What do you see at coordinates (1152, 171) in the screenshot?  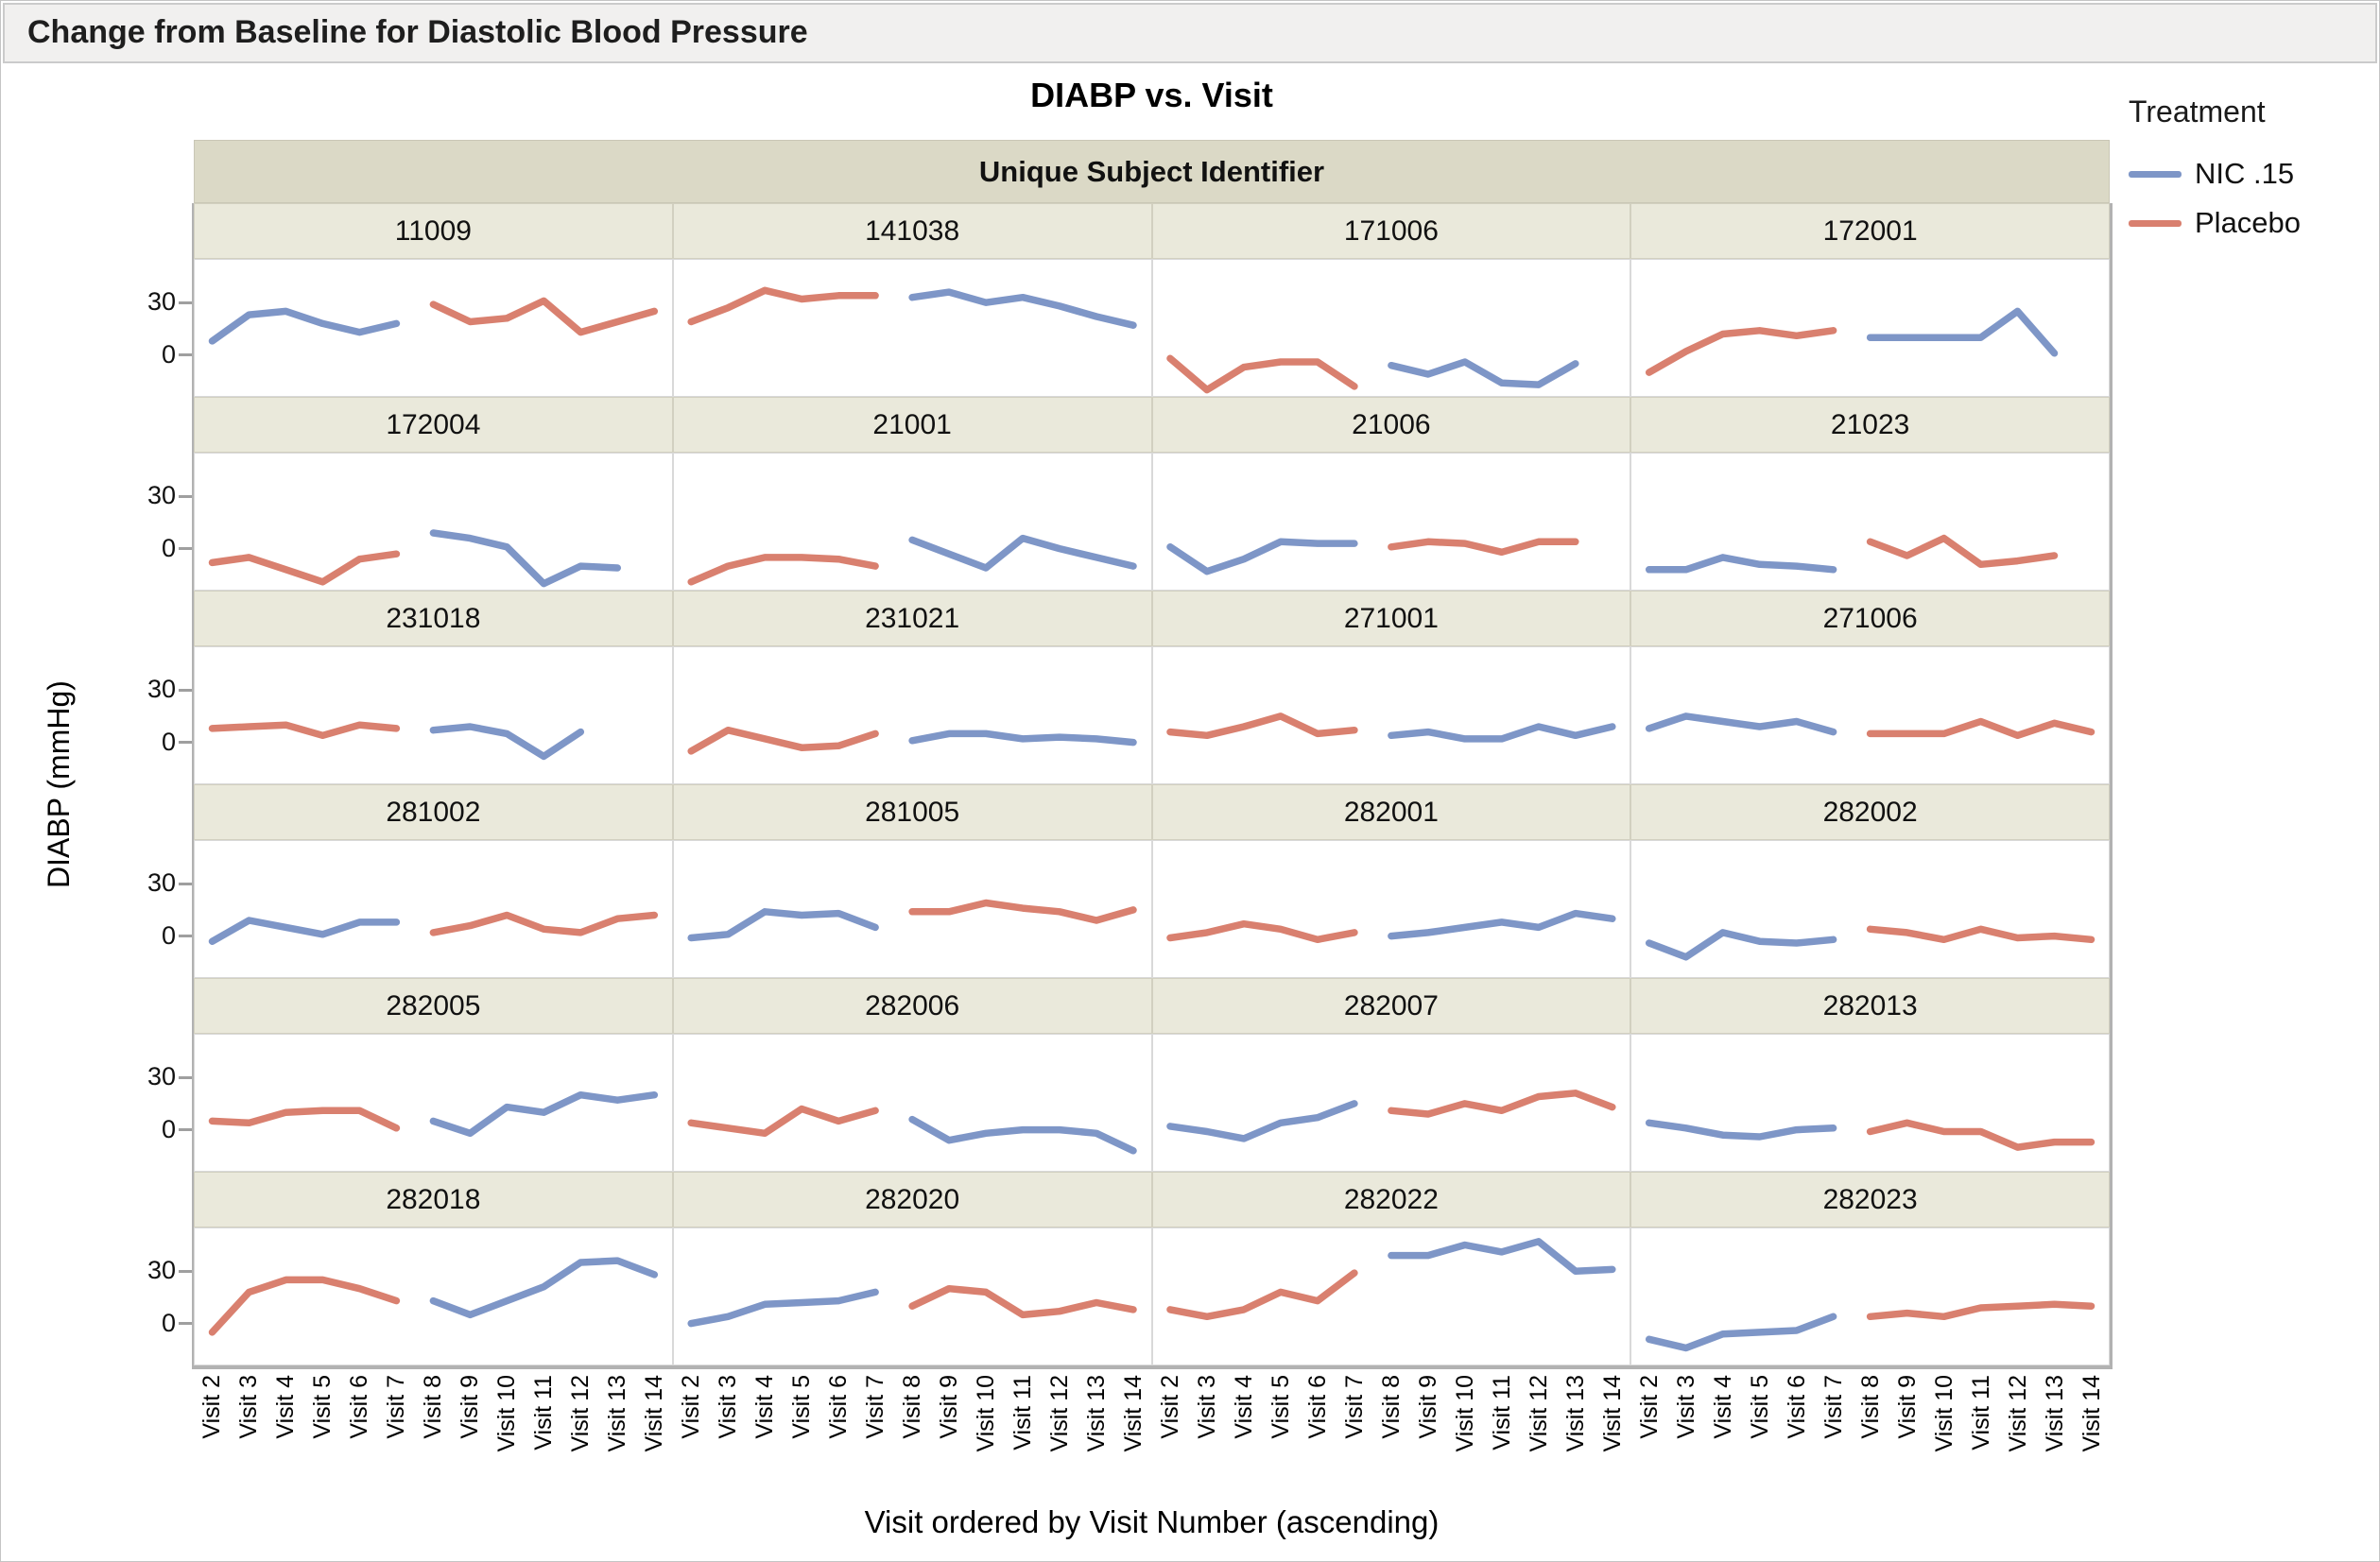 I see `panel-group-band: Unique Subject Identifier` at bounding box center [1152, 171].